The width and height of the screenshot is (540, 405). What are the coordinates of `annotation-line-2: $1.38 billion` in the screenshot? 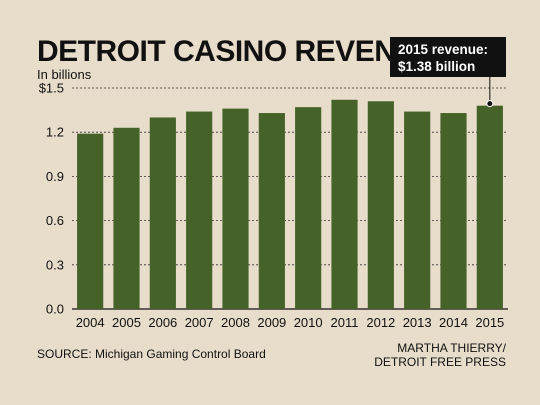 It's located at (436, 66).